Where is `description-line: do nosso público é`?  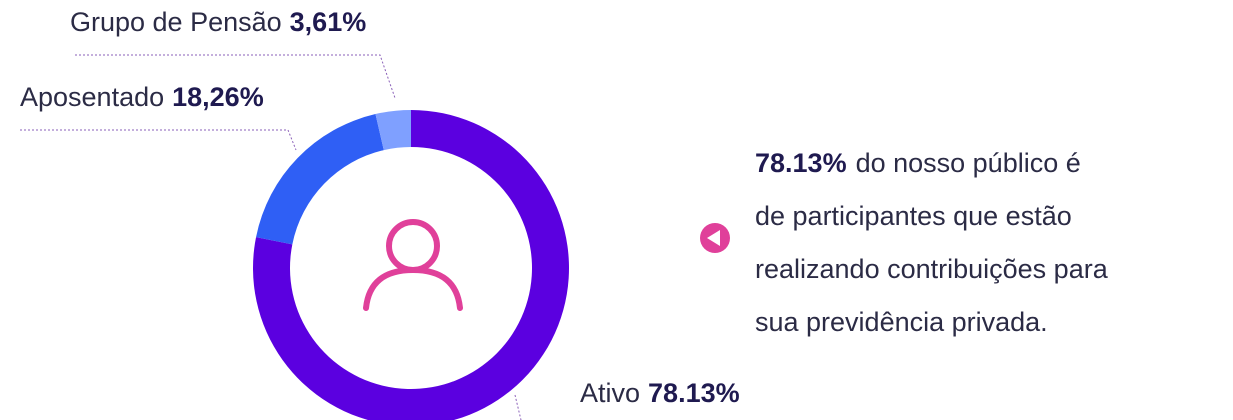 description-line: do nosso público é is located at coordinates (968, 163).